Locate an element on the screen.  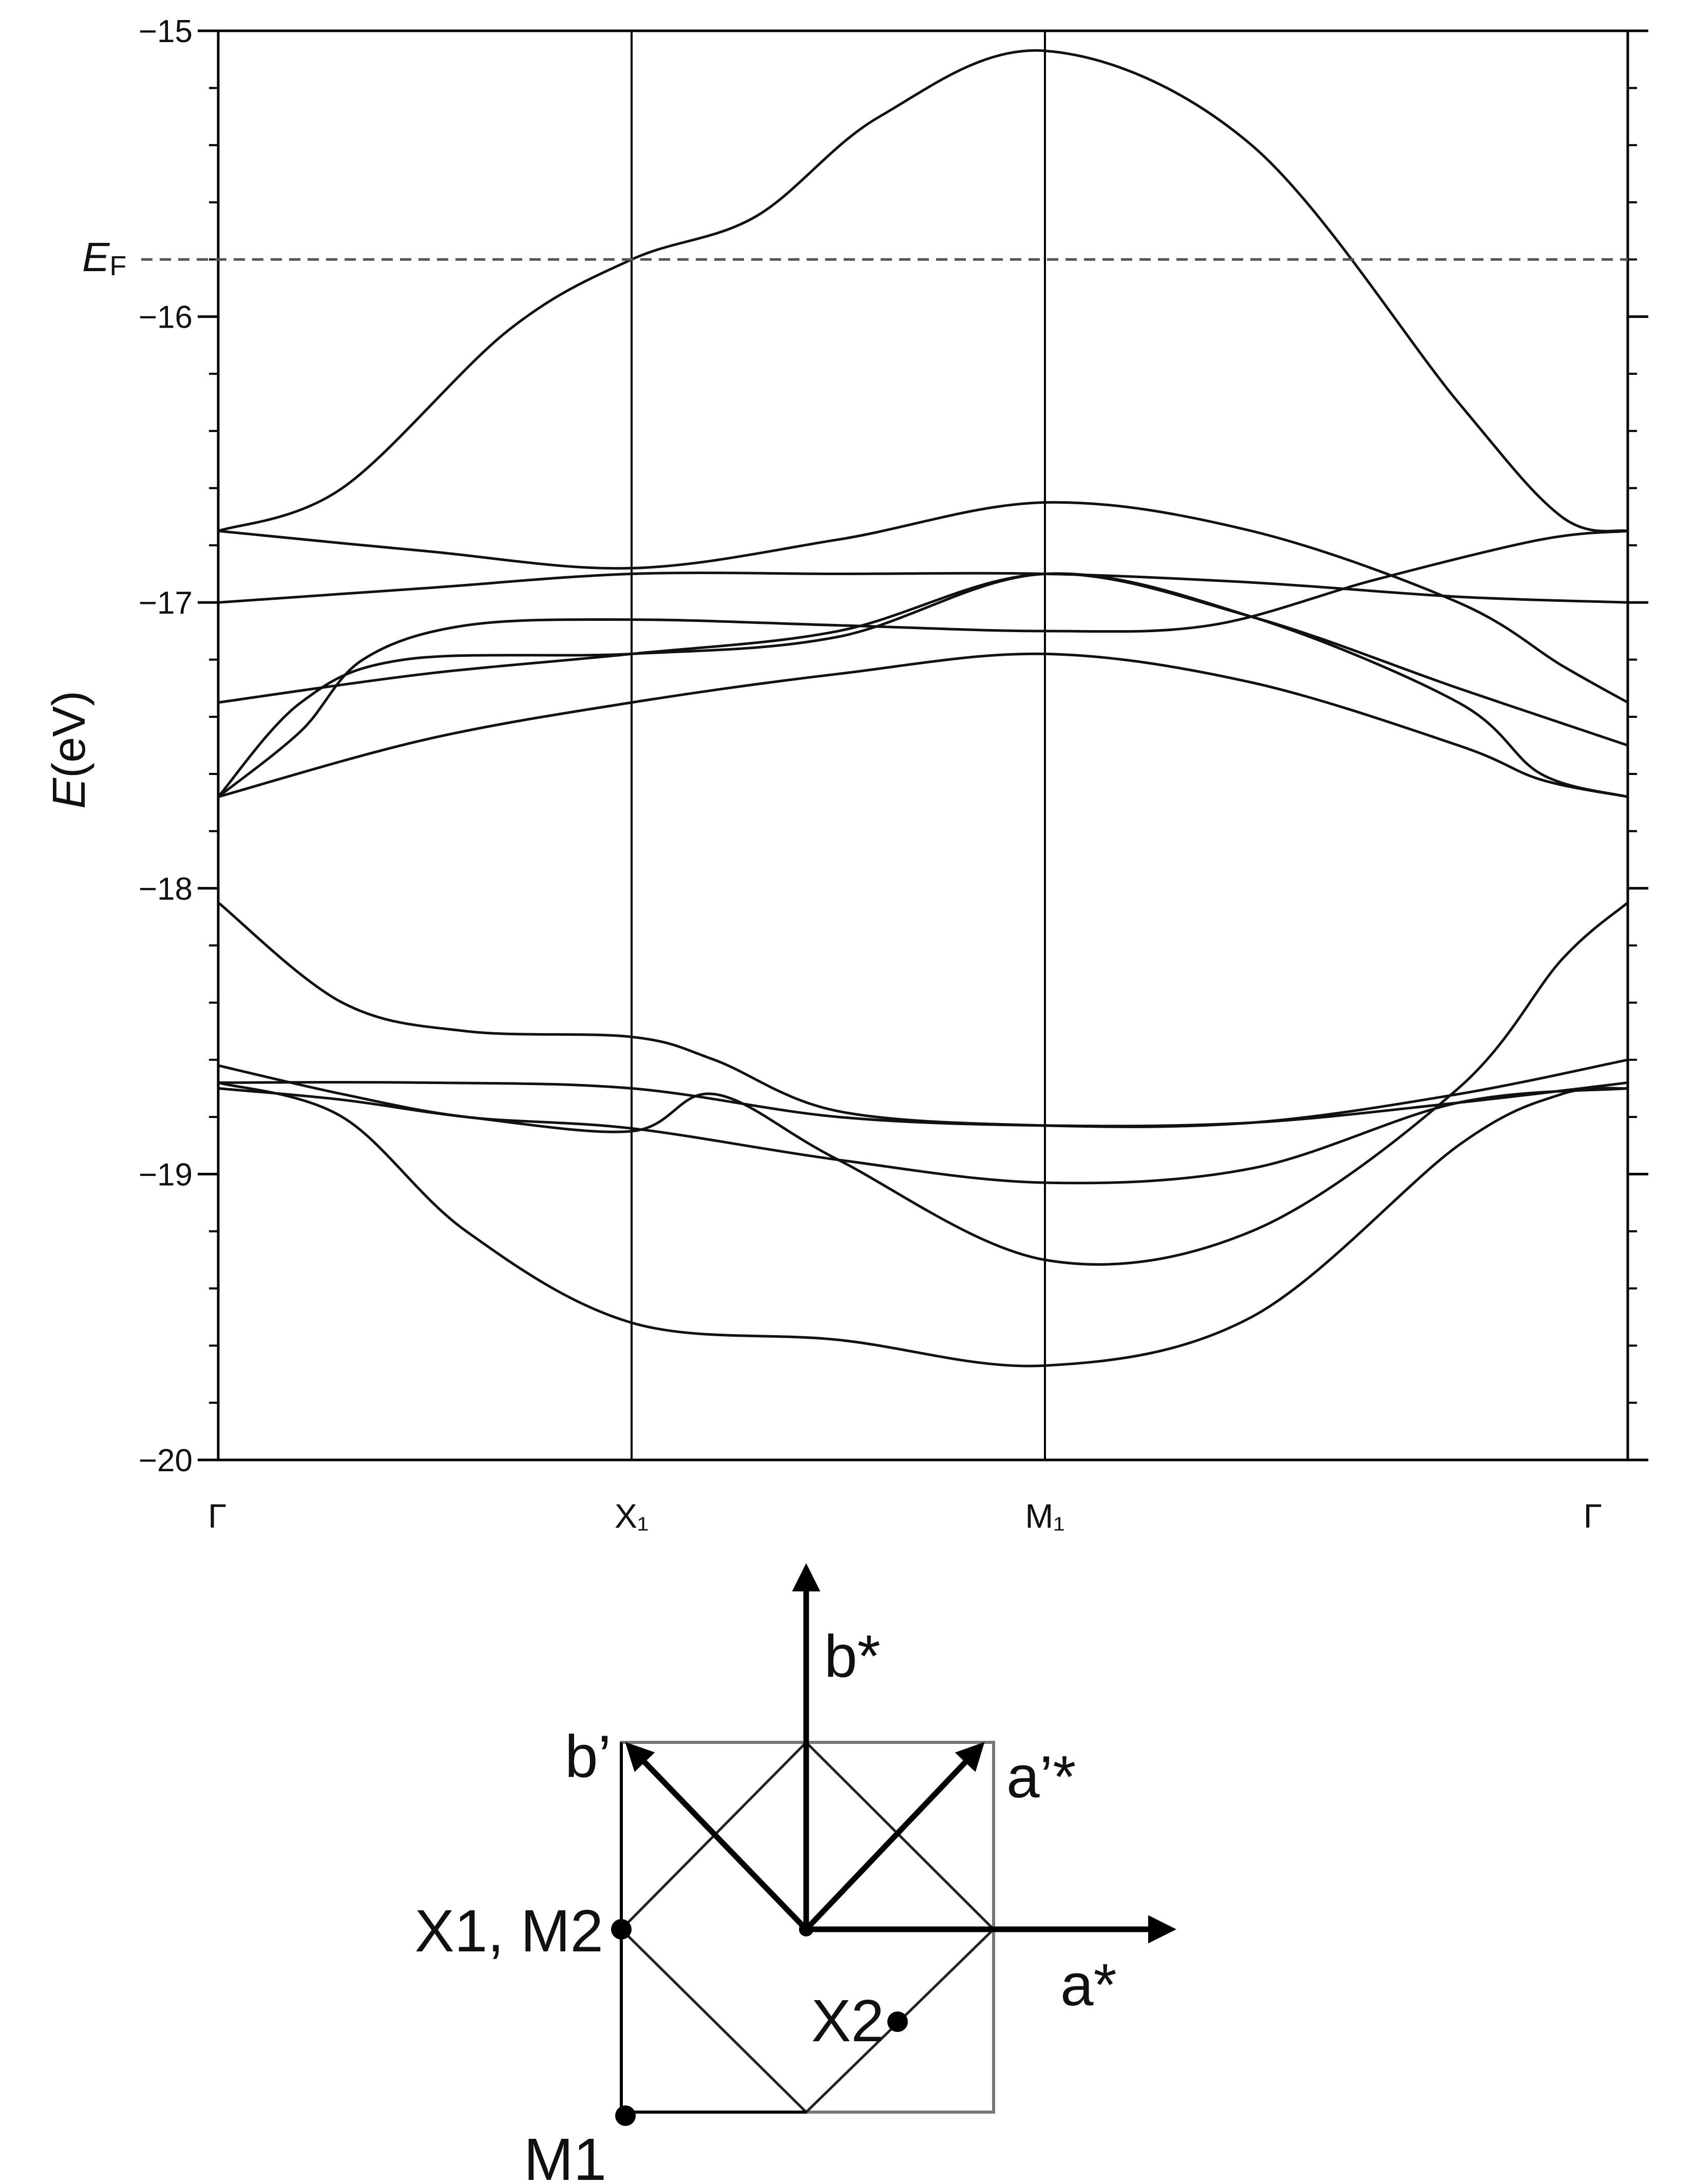
x2-label: X2 is located at coordinates (847, 2020).